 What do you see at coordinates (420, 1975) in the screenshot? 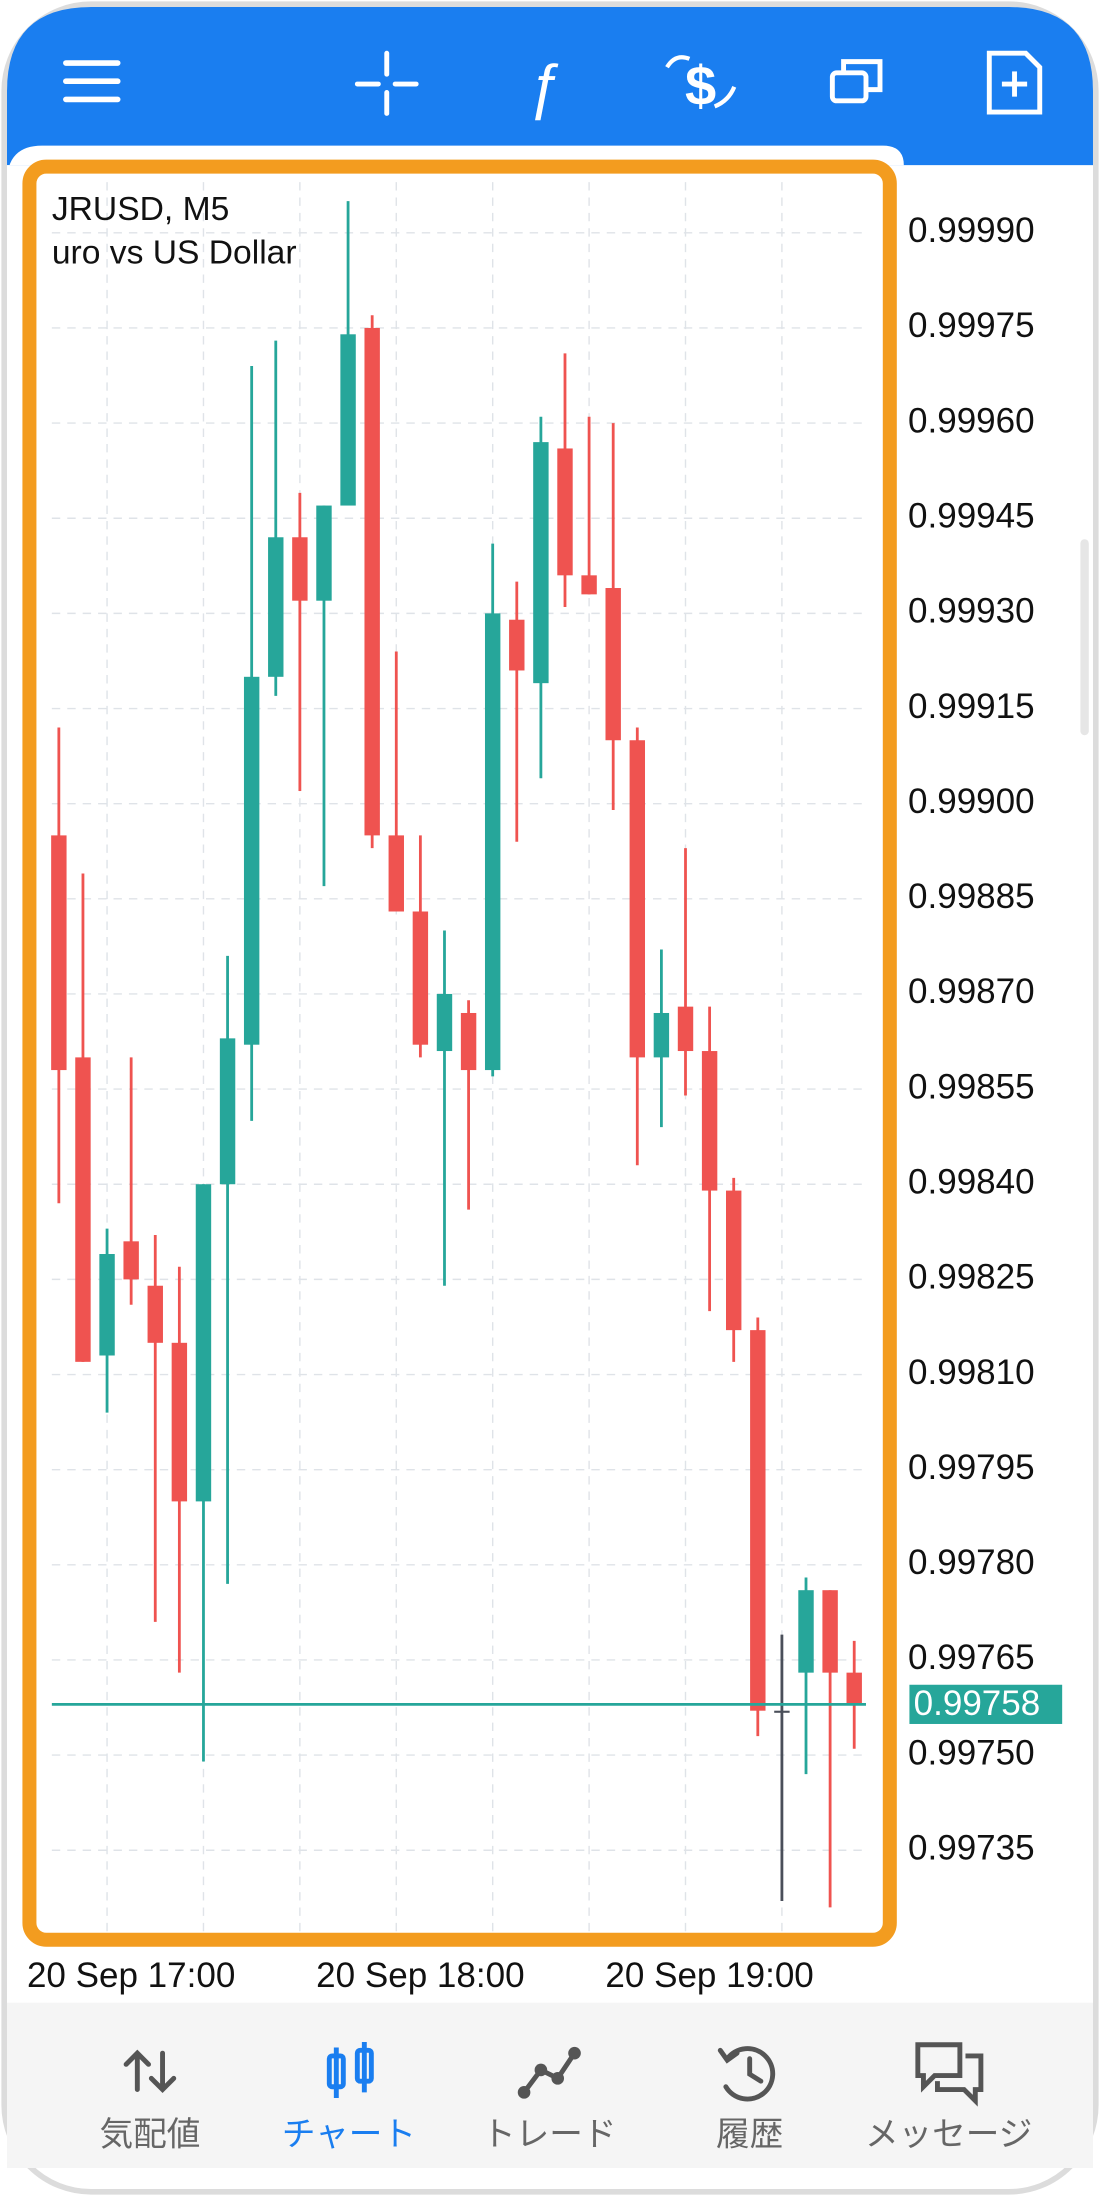
I see `x-tick-label: 20 Sep 18:00` at bounding box center [420, 1975].